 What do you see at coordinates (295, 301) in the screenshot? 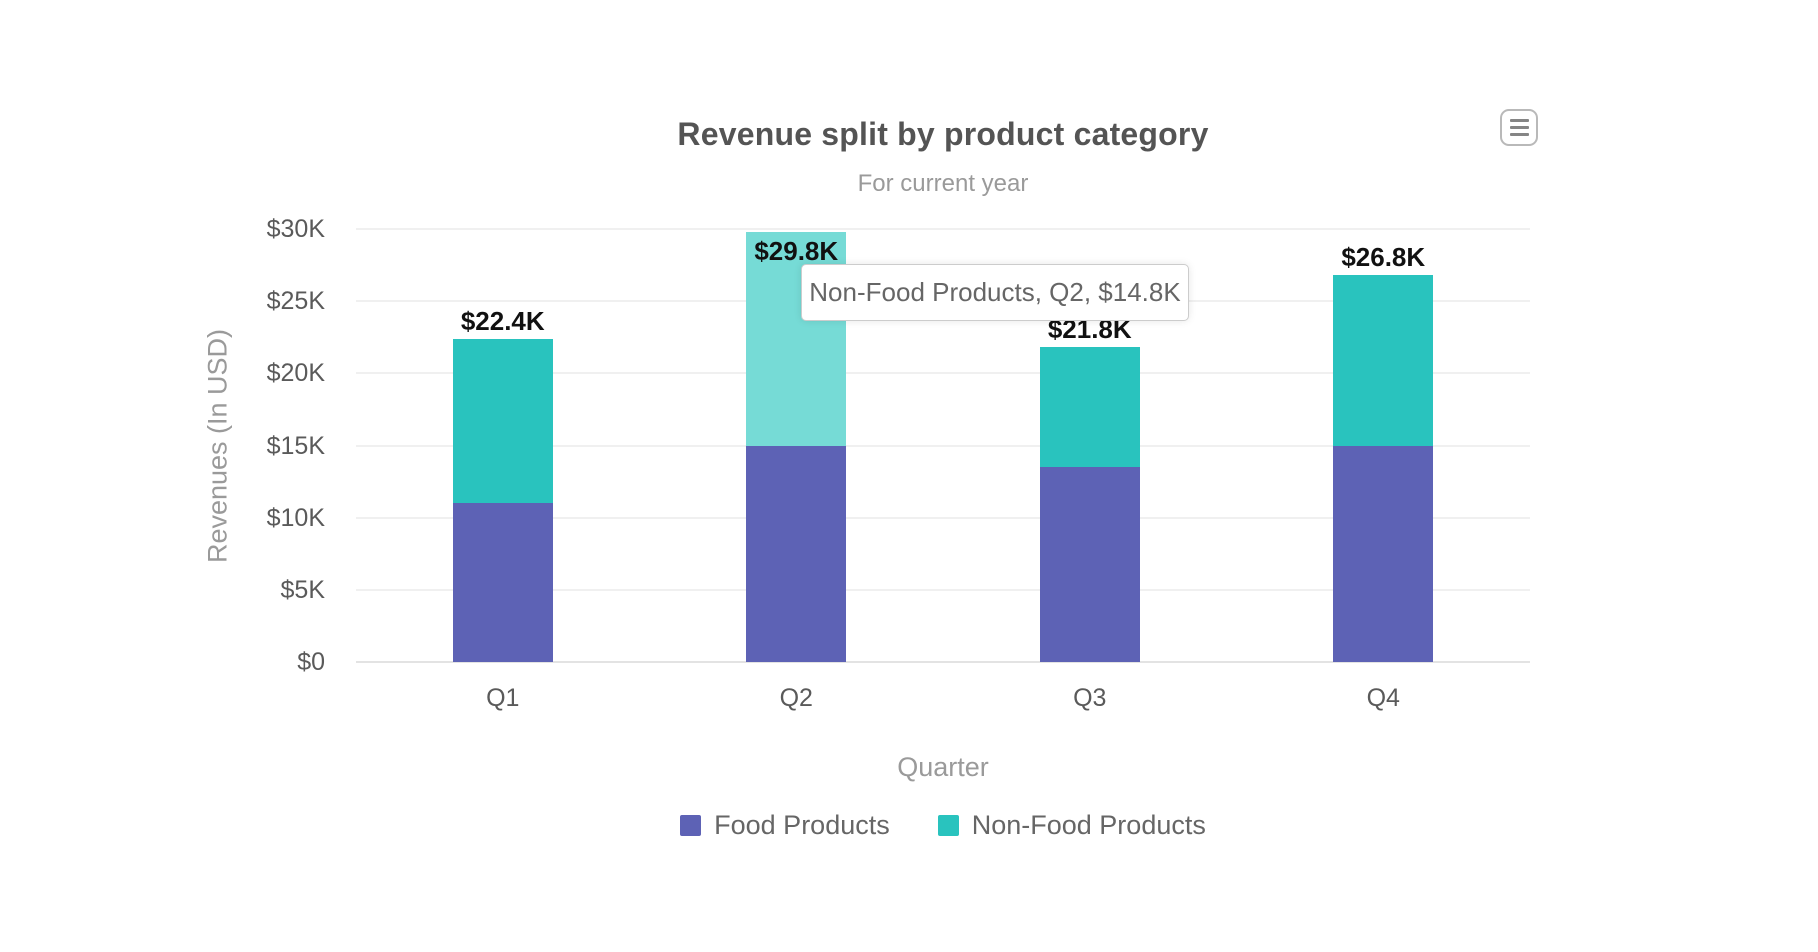
I see `y-tick-label: $25K` at bounding box center [295, 301].